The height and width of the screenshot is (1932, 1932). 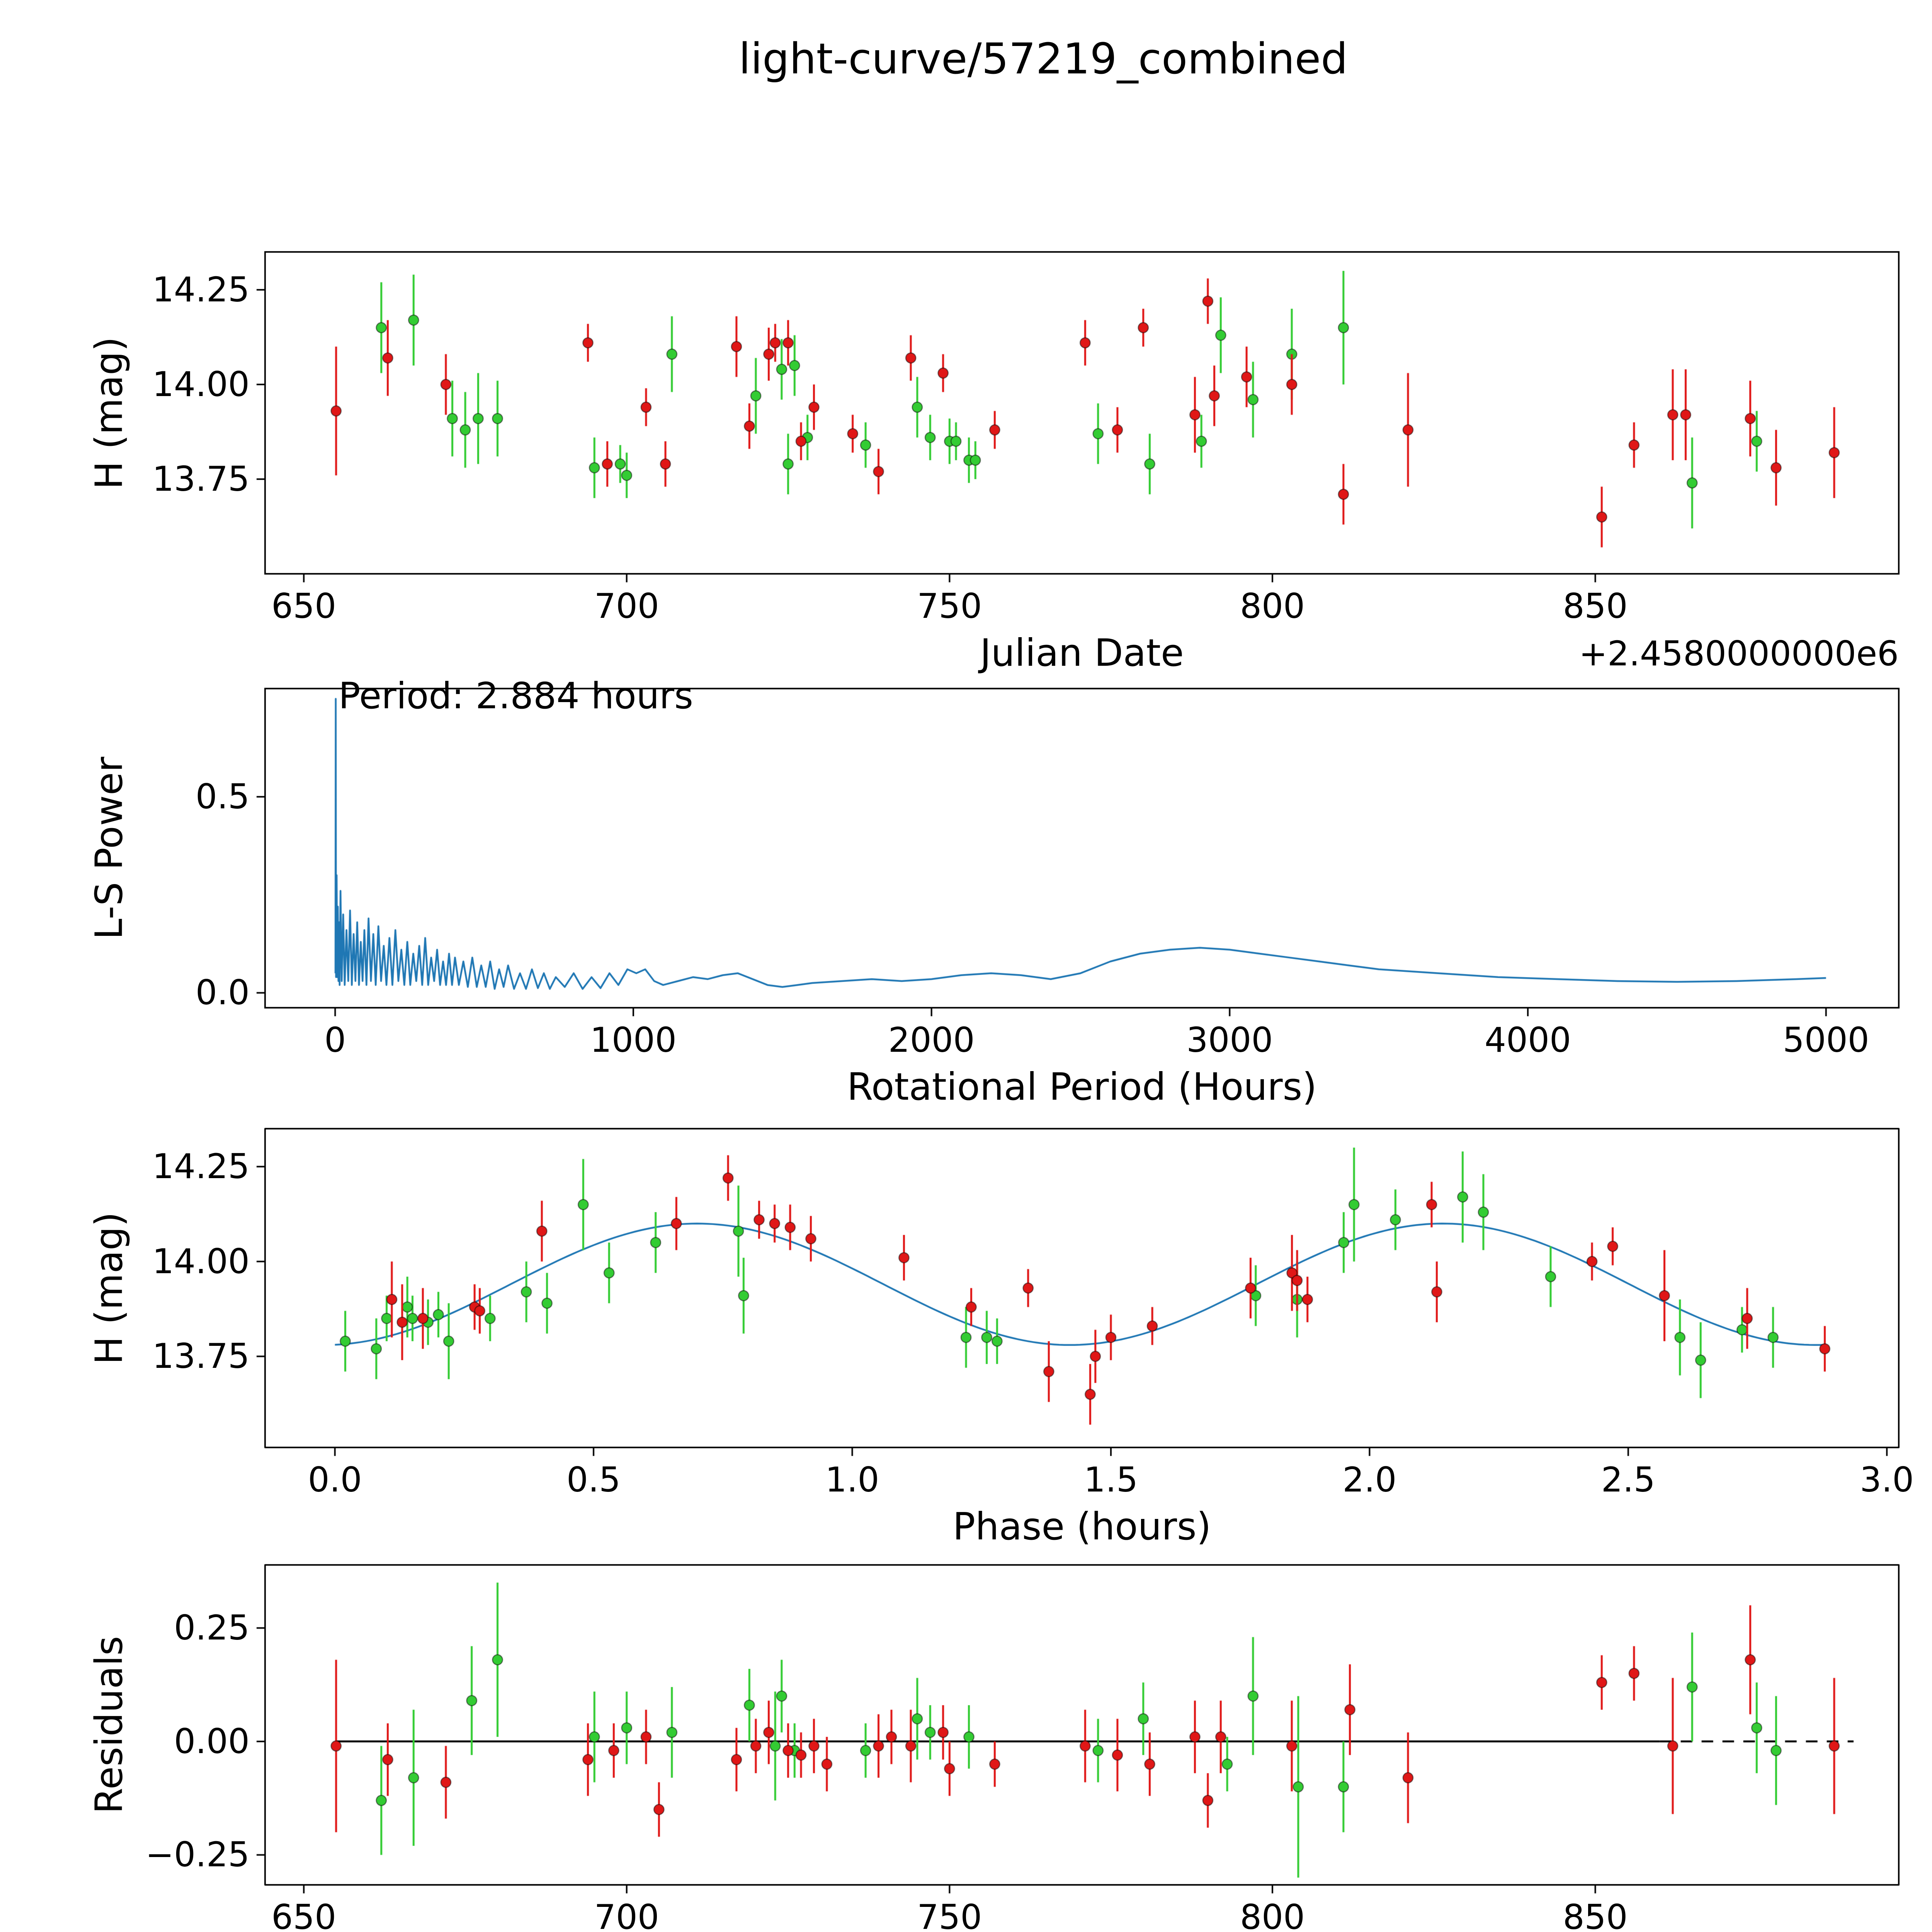 I want to click on x-tick-label: 0.0, so click(x=335, y=1480).